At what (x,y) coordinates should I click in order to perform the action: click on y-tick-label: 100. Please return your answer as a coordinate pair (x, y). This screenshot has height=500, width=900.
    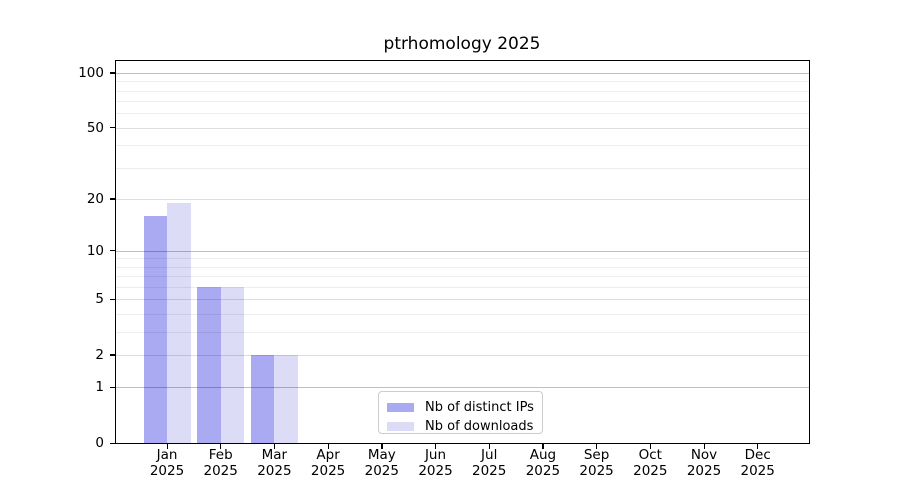
    Looking at the image, I should click on (91, 72).